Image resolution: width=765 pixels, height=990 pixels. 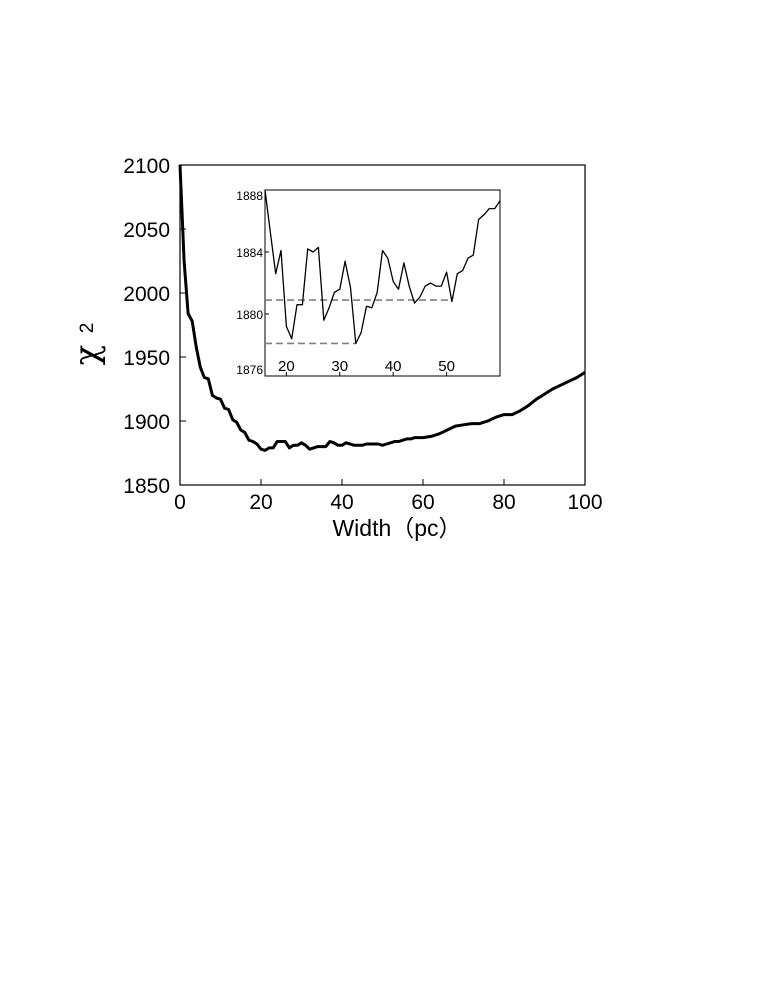 What do you see at coordinates (422, 502) in the screenshot?
I see `main-x-tick-label: 60` at bounding box center [422, 502].